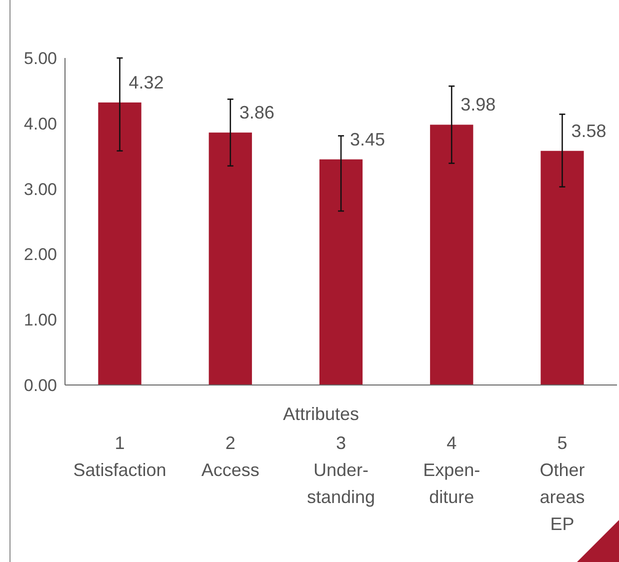  What do you see at coordinates (256, 112) in the screenshot?
I see `data-label: 3.86` at bounding box center [256, 112].